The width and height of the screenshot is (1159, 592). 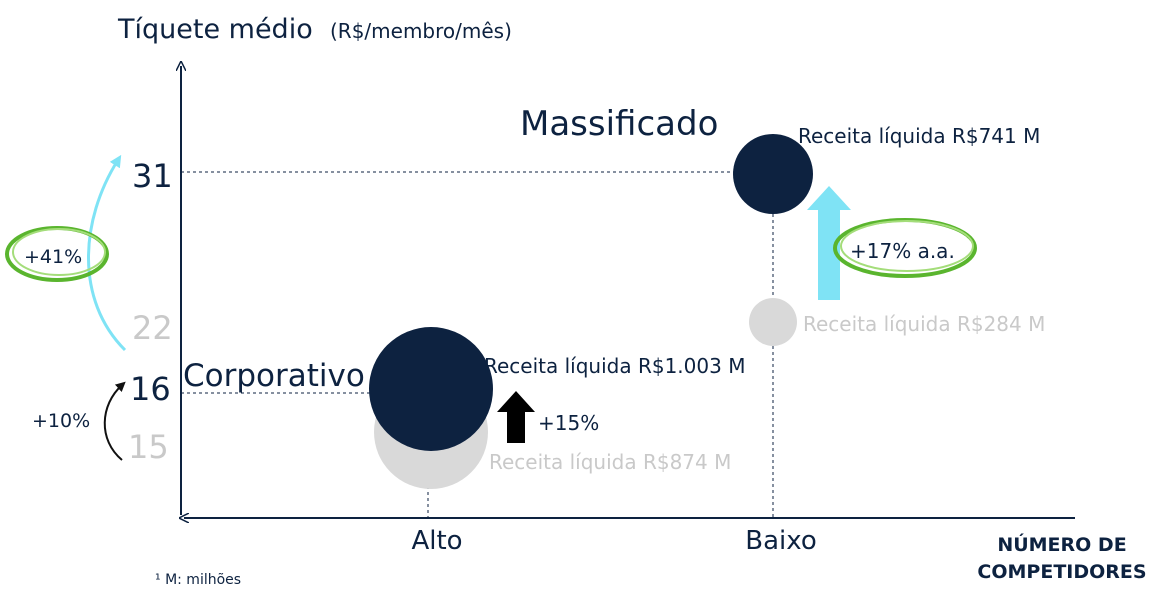 What do you see at coordinates (1061, 544) in the screenshot?
I see `x-axis-title: NÚMERO DE` at bounding box center [1061, 544].